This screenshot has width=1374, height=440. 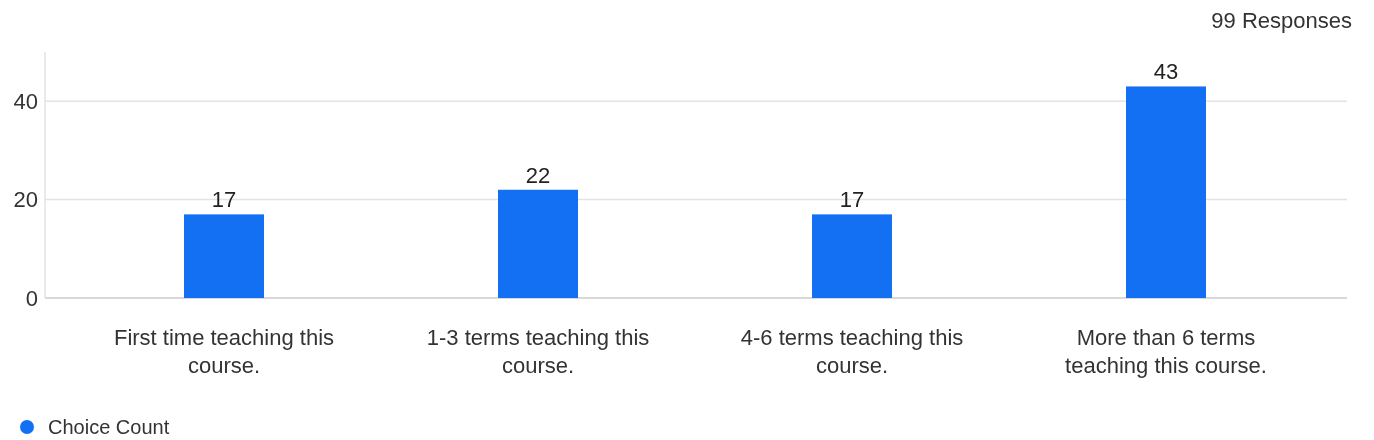 What do you see at coordinates (538, 175) in the screenshot?
I see `data-label: 22` at bounding box center [538, 175].